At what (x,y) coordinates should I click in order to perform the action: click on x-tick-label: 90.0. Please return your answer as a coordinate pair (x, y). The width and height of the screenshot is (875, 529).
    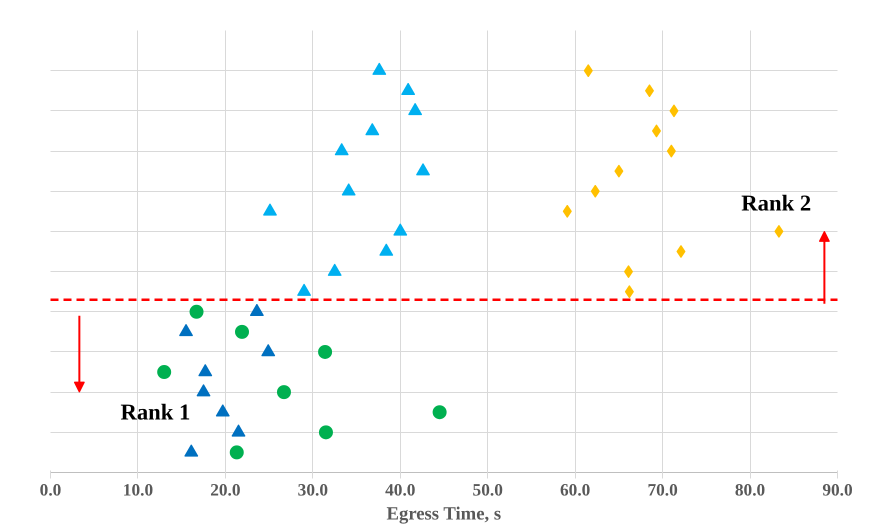
    Looking at the image, I should click on (837, 490).